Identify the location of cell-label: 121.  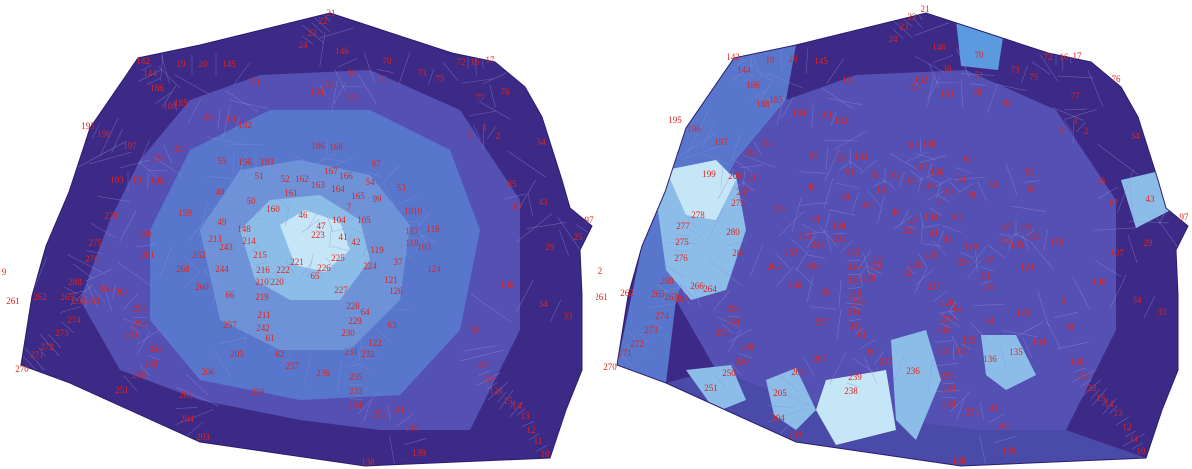
(984, 276).